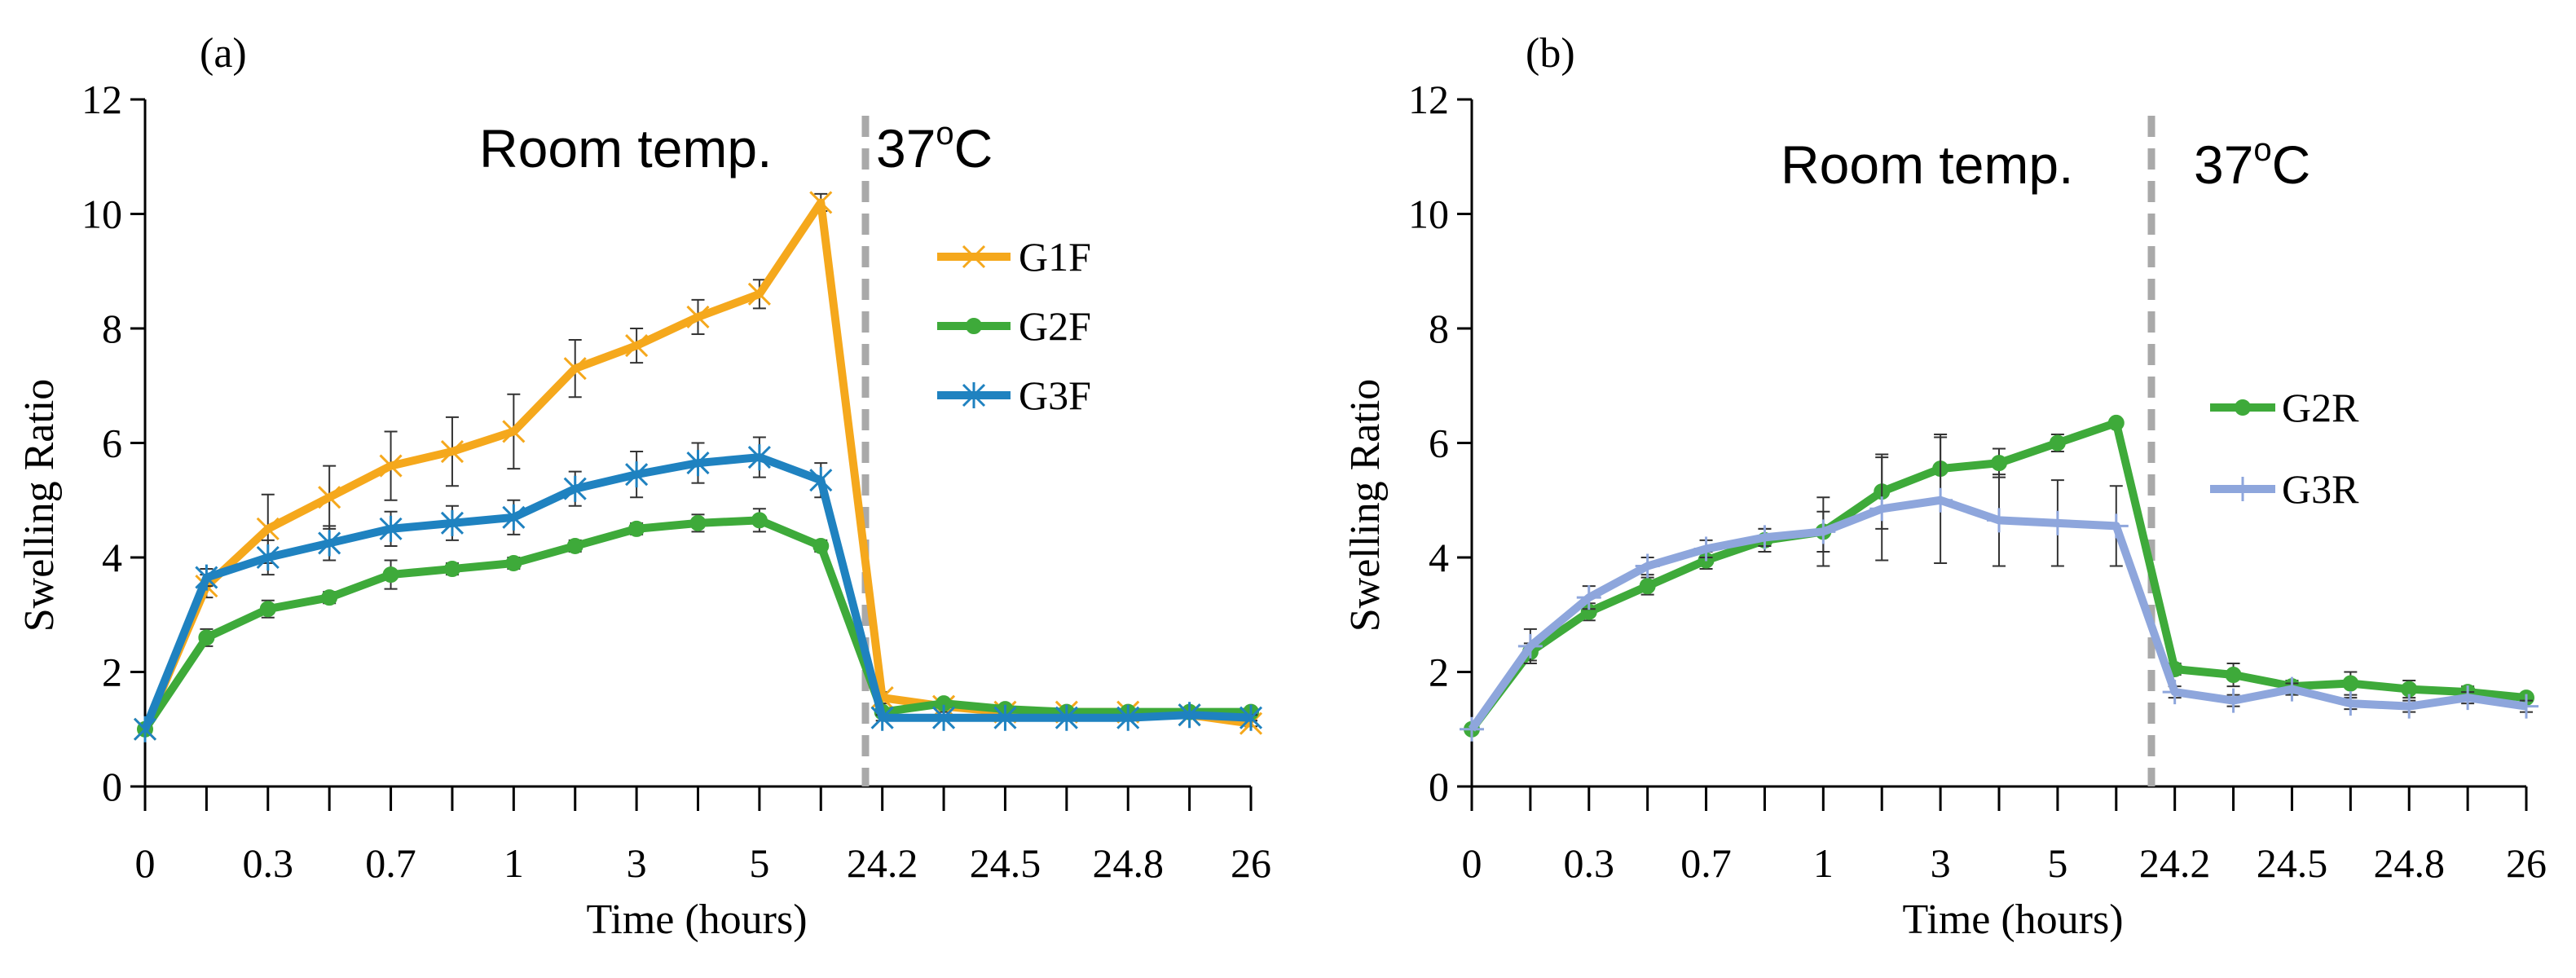 The height and width of the screenshot is (978, 2576). I want to click on panel-a-x-tick-label: 3, so click(637, 863).